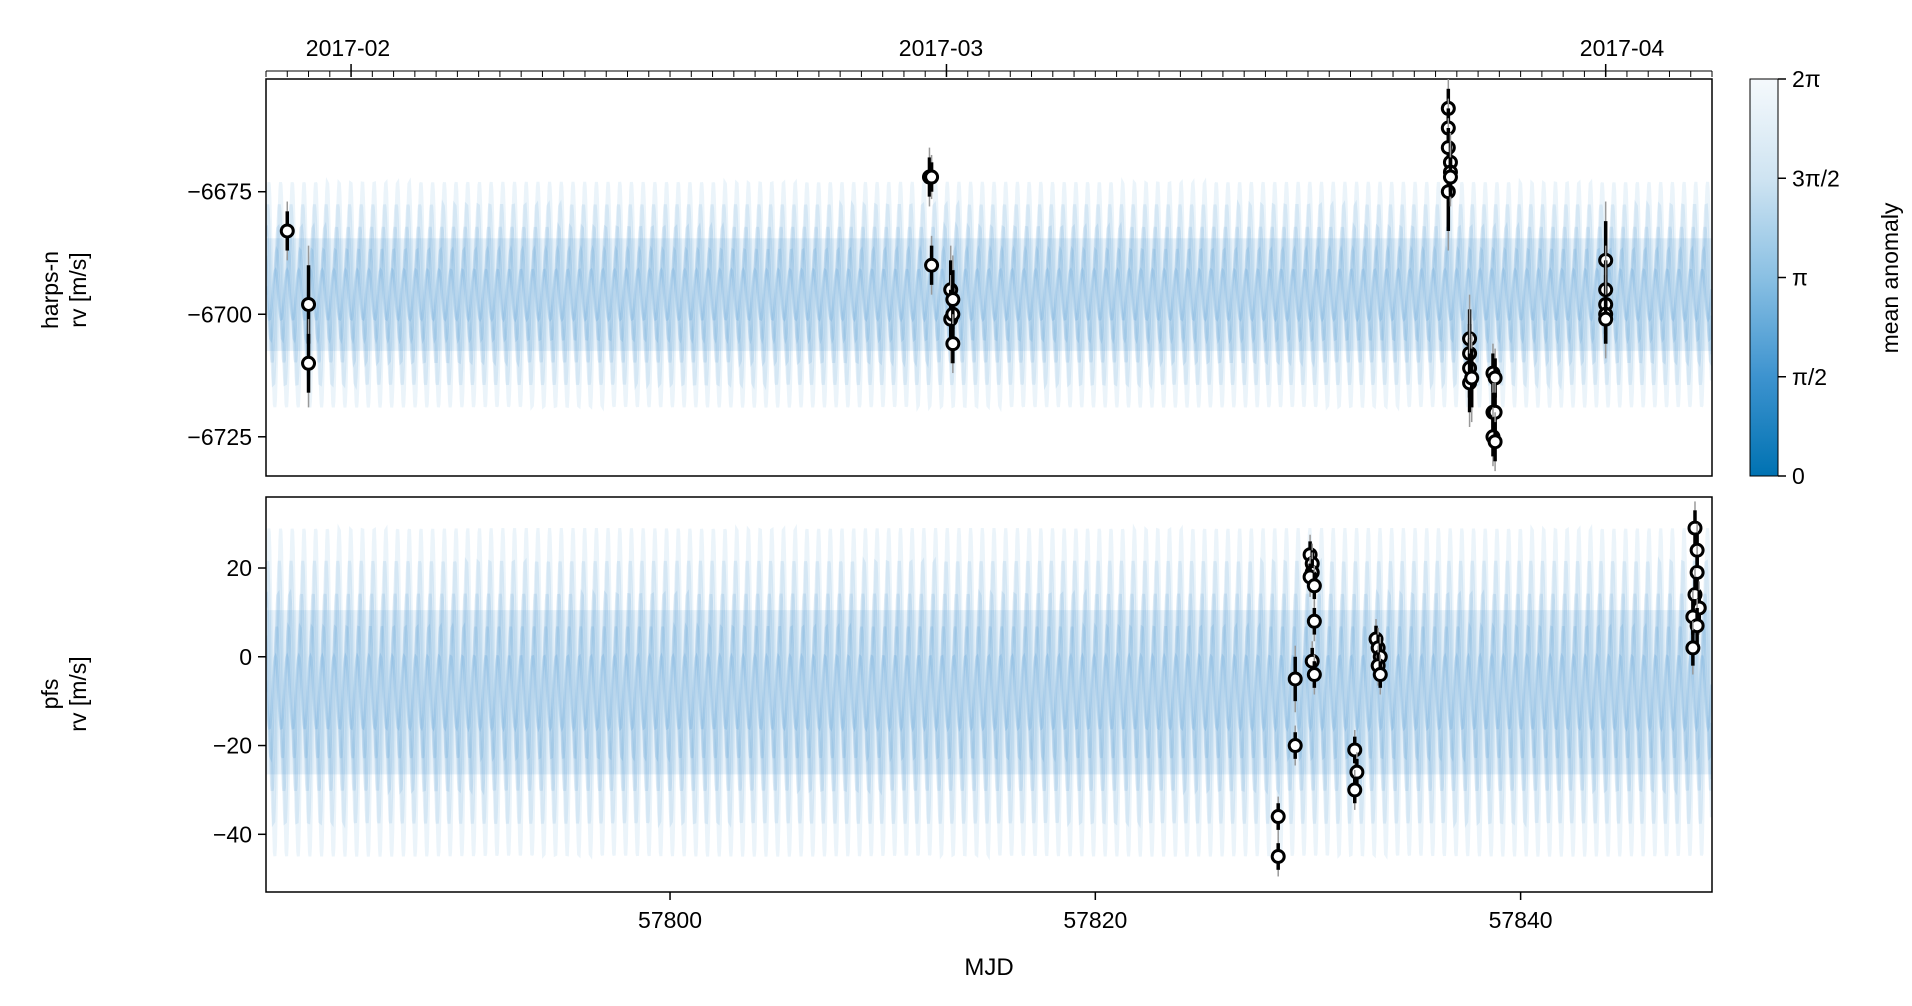 This screenshot has height=1006, width=1912. What do you see at coordinates (1809, 277) in the screenshot?
I see `colorbar-ticks: 0 π/2 π 3π/2 2π` at bounding box center [1809, 277].